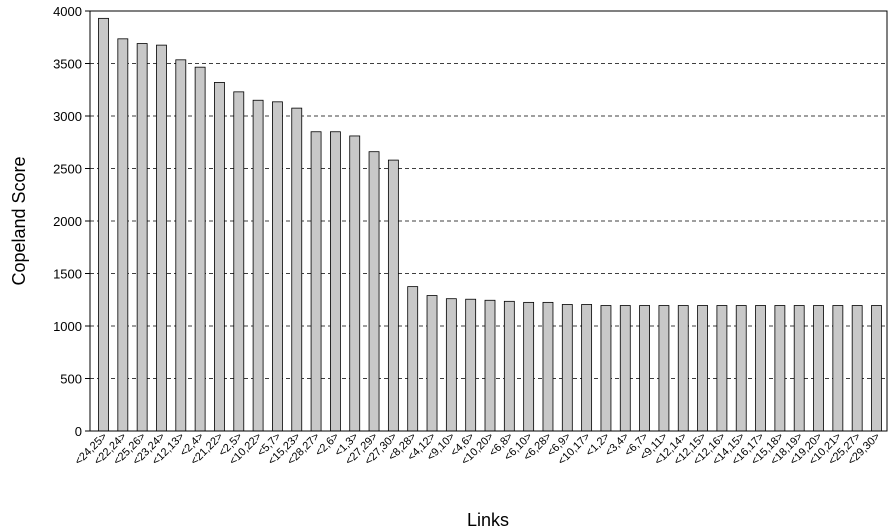  I want to click on y-tick-label: 0, so click(78, 431).